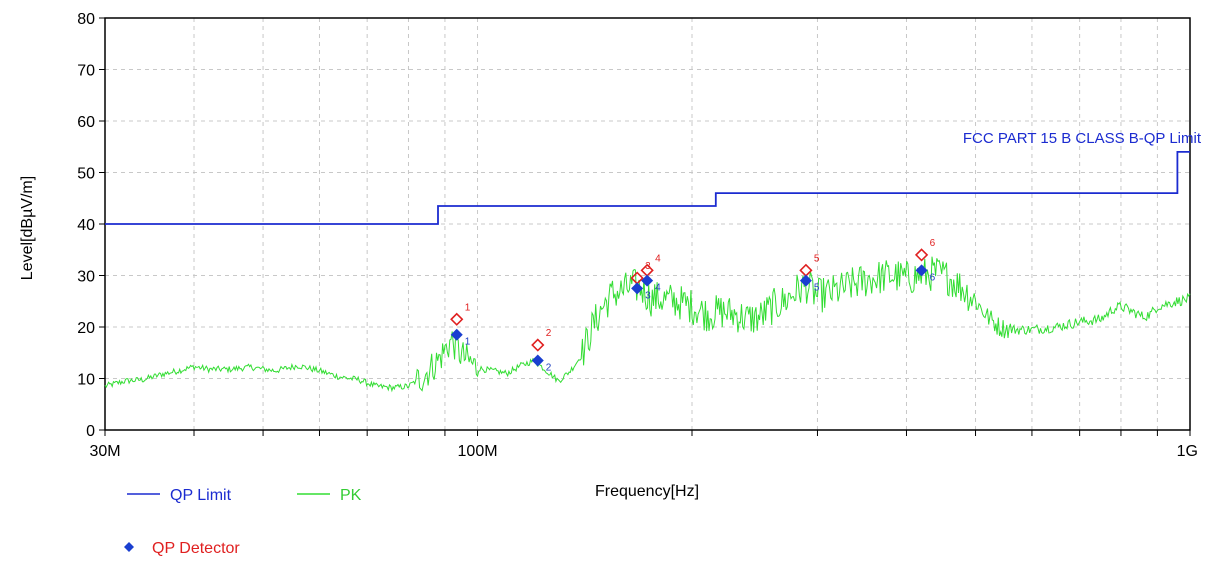 This screenshot has height=565, width=1223. I want to click on series-qp-limit-line, so click(647, 188).